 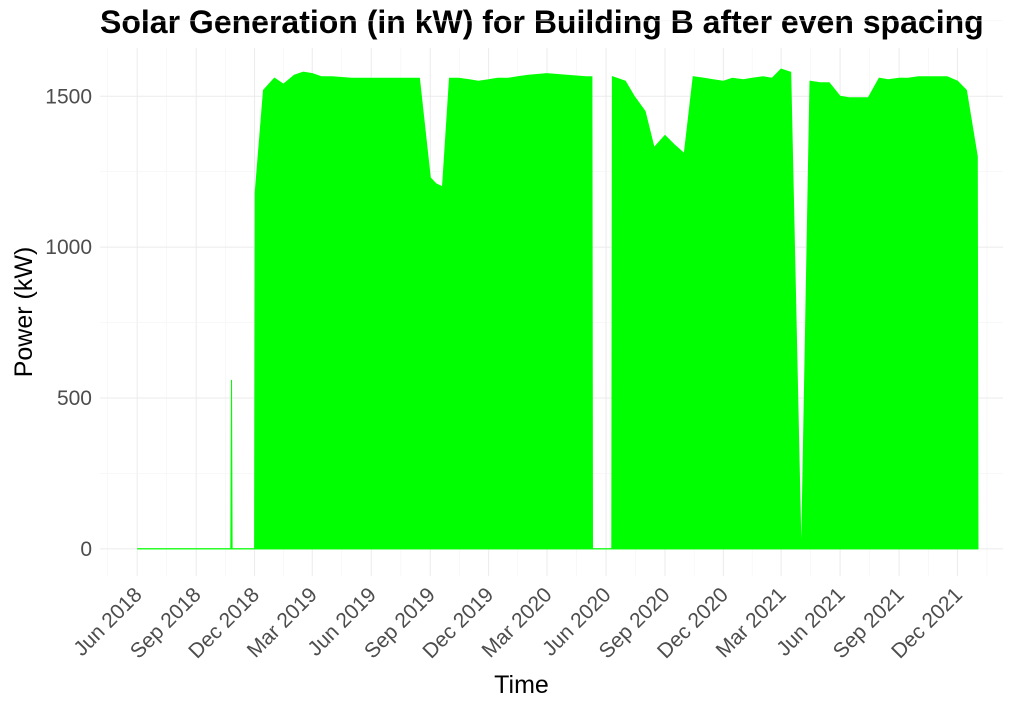 What do you see at coordinates (521, 685) in the screenshot?
I see `x-axis-title: Time` at bounding box center [521, 685].